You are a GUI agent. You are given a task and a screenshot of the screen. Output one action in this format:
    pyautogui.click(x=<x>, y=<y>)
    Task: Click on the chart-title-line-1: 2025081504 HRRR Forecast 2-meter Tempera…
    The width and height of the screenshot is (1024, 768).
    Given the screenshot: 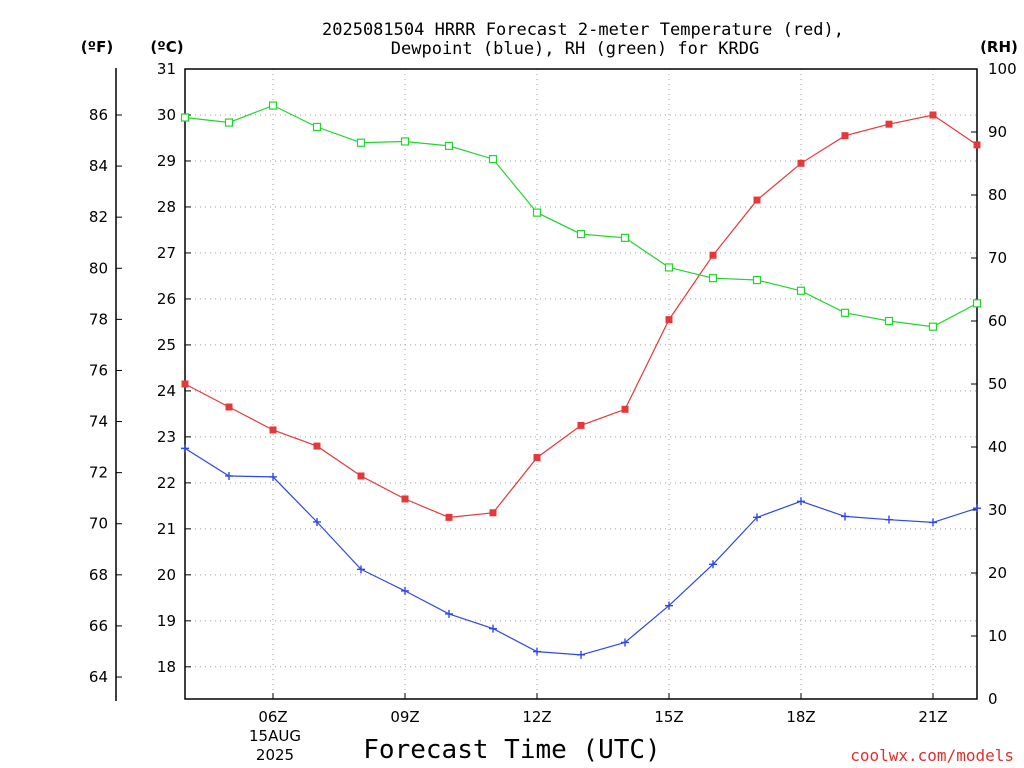 What is the action you would take?
    pyautogui.click(x=583, y=30)
    